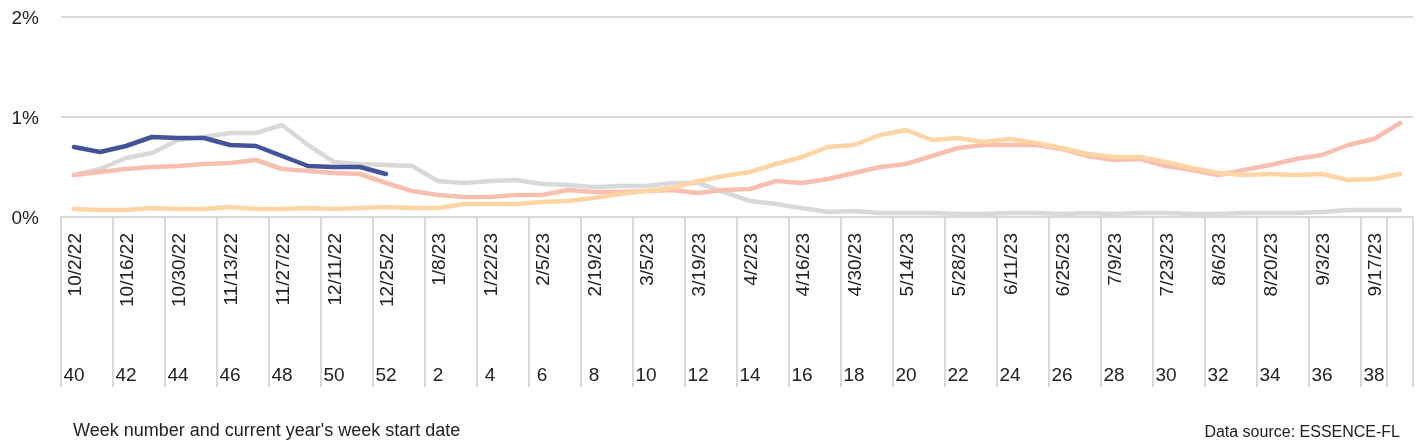  What do you see at coordinates (490, 309) in the screenshot?
I see `category-label: 1/22/23 4` at bounding box center [490, 309].